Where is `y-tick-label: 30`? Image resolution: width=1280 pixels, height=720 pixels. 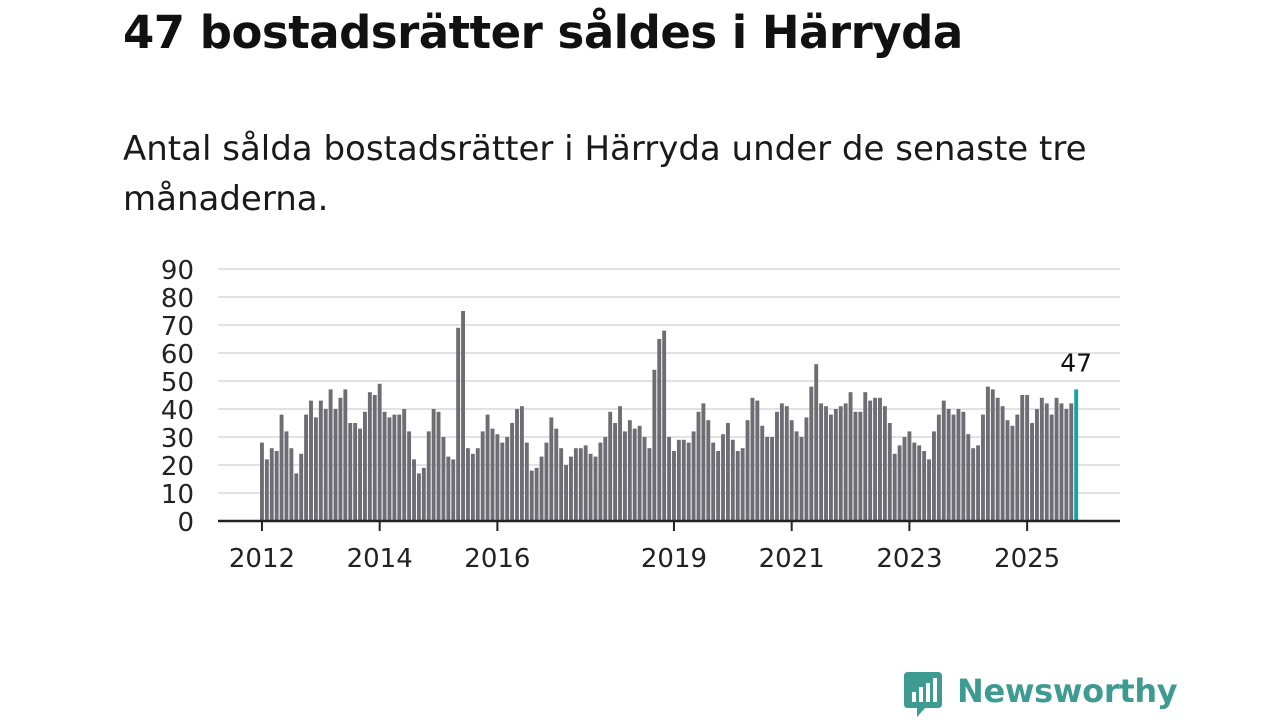 y-tick-label: 30 is located at coordinates (177, 439).